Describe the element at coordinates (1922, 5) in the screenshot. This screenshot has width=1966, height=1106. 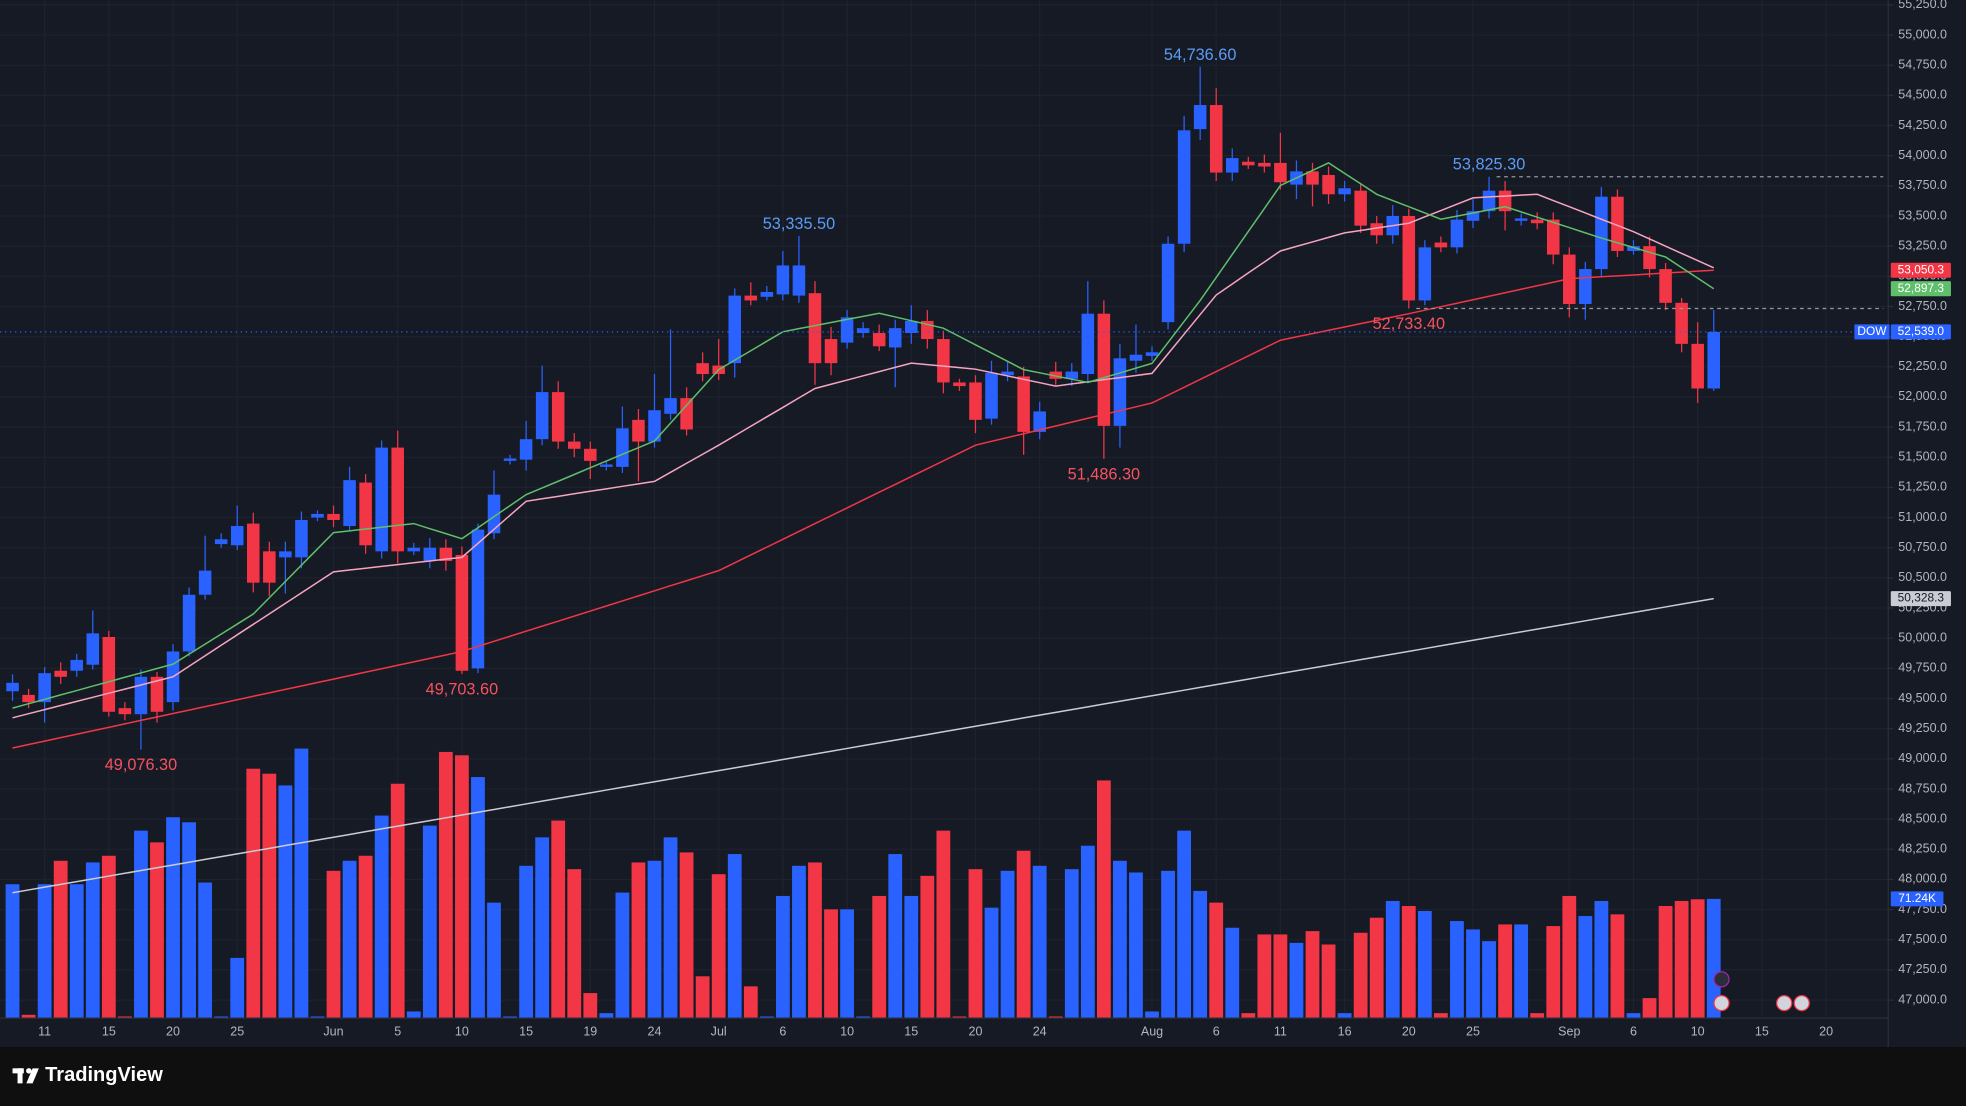
I see `y-tick-label: 55,250.0` at that location.